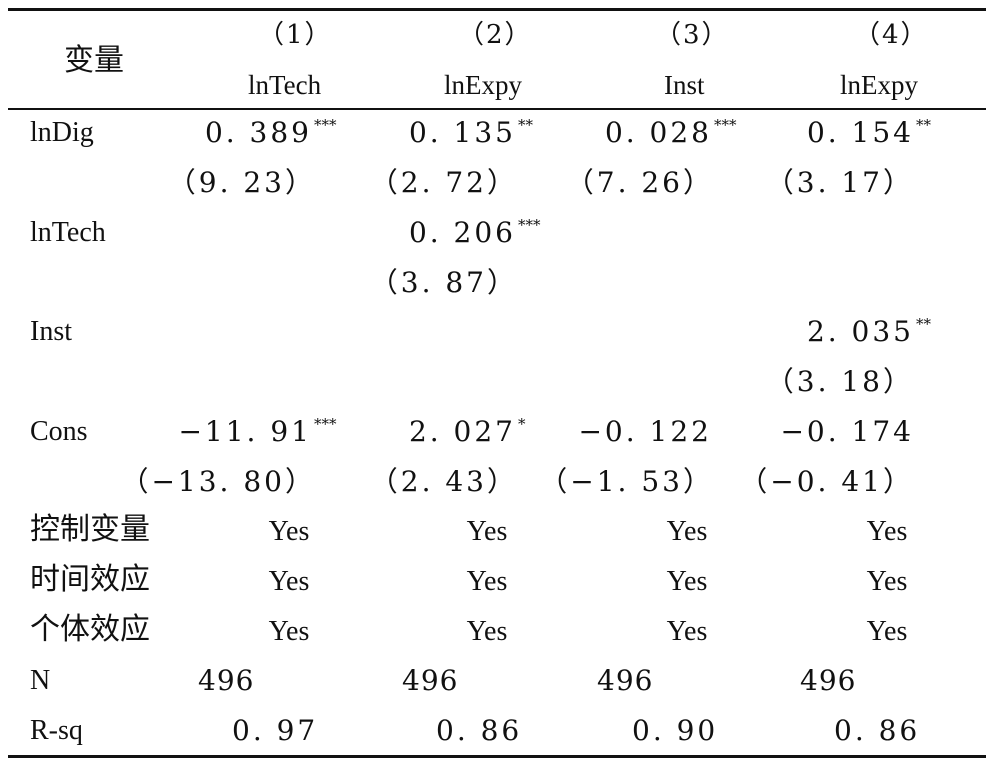  What do you see at coordinates (684, 85) in the screenshot?
I see `column-dependent-3: Inst` at bounding box center [684, 85].